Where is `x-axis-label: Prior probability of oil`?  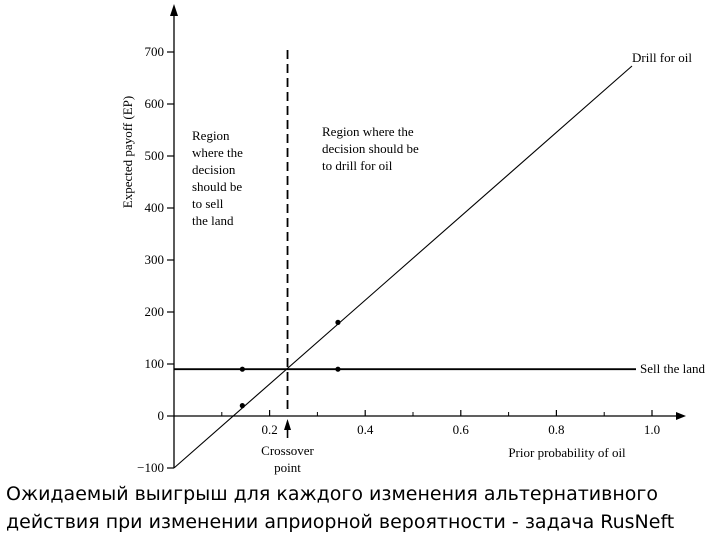
x-axis-label: Prior probability of oil is located at coordinates (567, 452).